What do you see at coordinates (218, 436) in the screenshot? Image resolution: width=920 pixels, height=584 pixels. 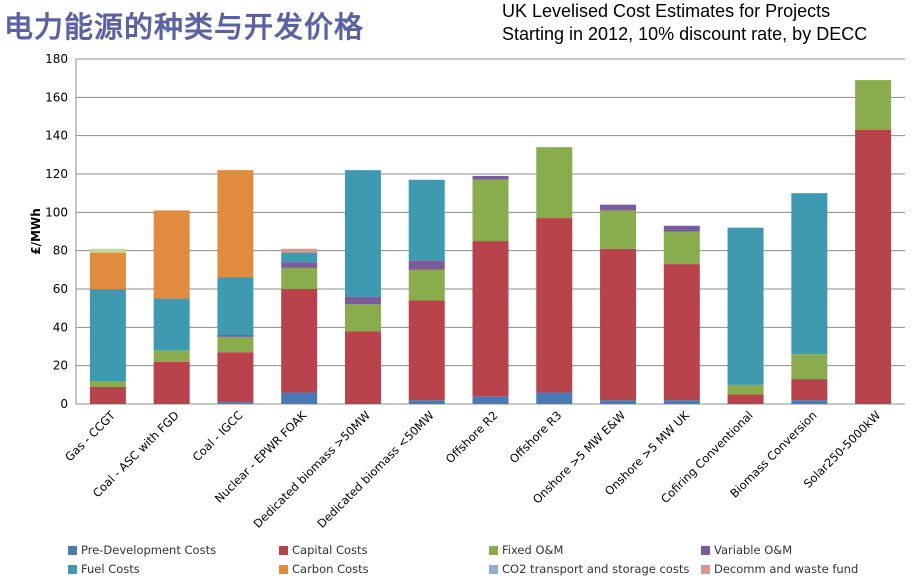 I see `x-tick-label: Coal - IGCC` at bounding box center [218, 436].